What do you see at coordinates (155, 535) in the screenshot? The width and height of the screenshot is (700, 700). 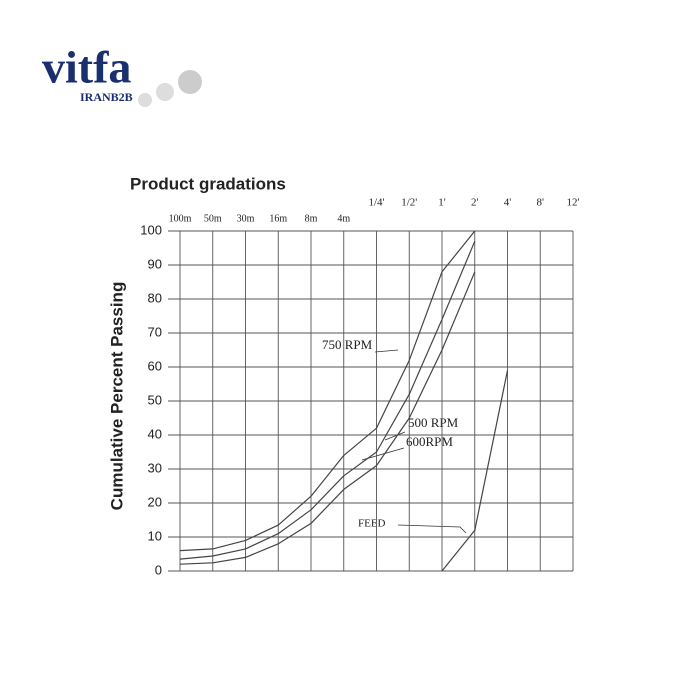 I see `y-tick-label: 10` at bounding box center [155, 535].